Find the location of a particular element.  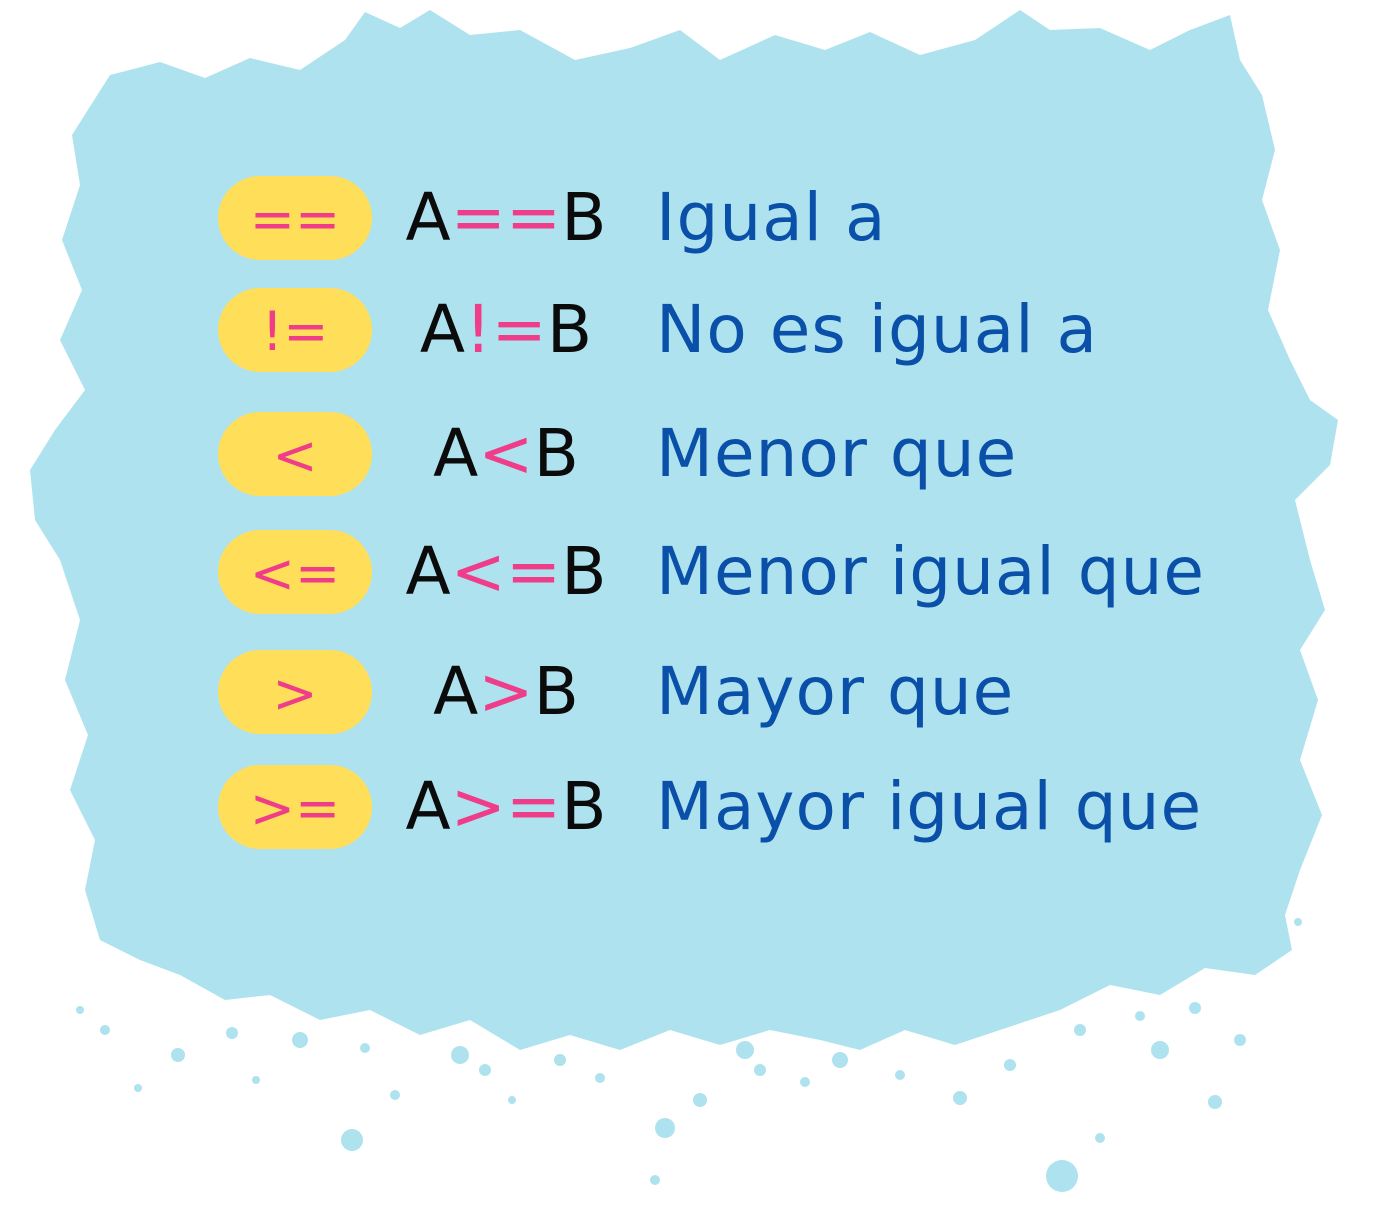

expression-operator: < is located at coordinates (506, 453).